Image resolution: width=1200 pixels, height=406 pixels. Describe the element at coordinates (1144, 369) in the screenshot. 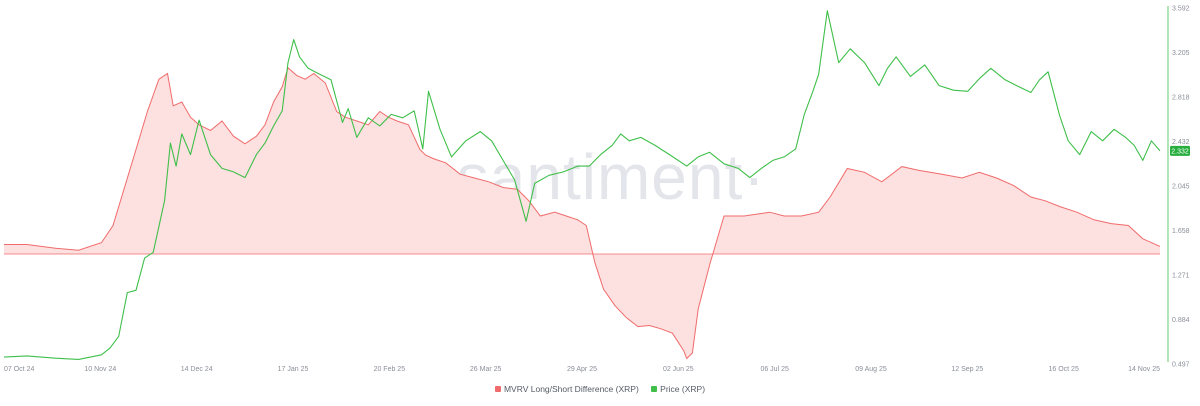

I see `x-tick-label: 14 Nov 25` at that location.